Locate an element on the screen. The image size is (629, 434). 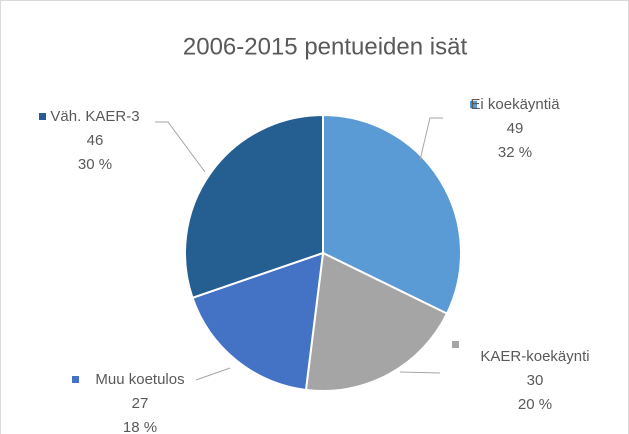
value-label: 27 is located at coordinates (140, 403).